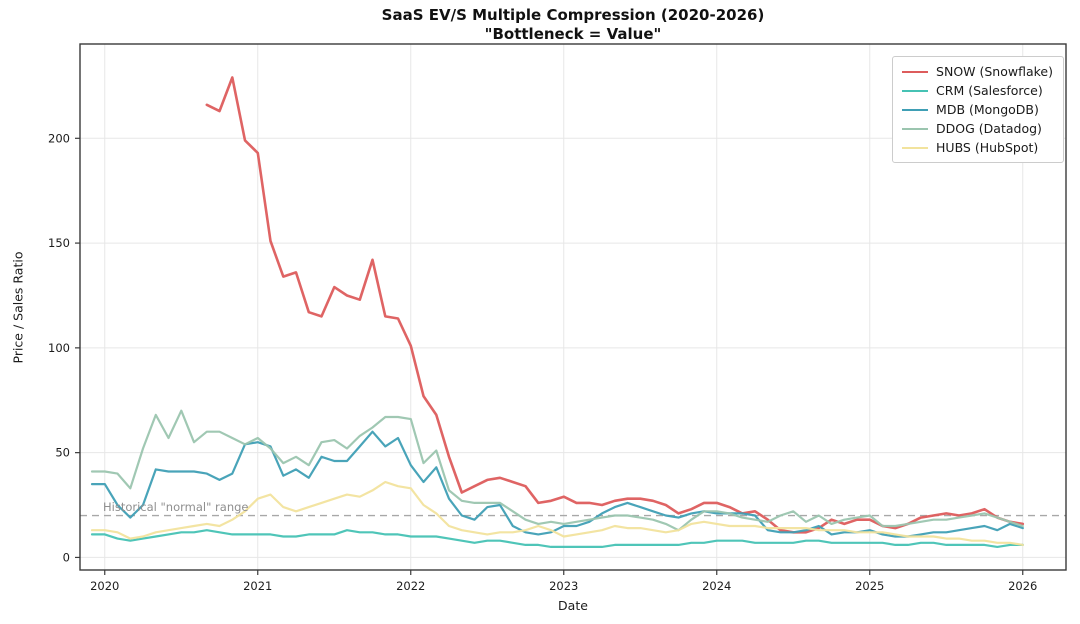  I want to click on x-tick-label: 2022, so click(410, 586).